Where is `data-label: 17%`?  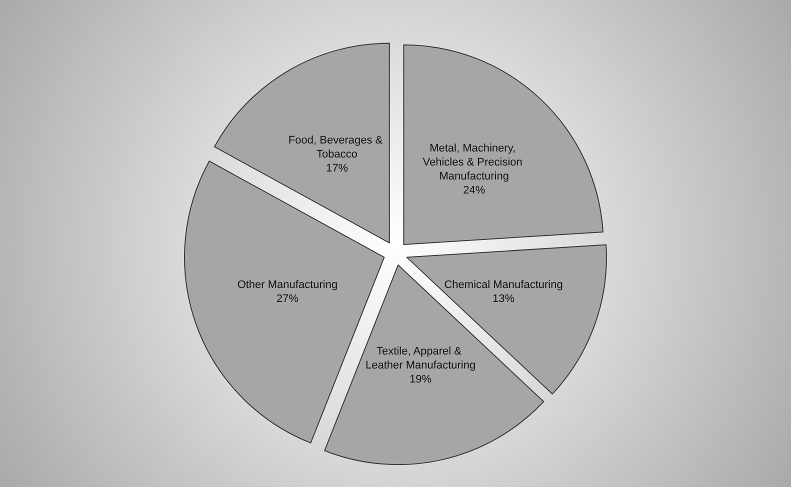 data-label: 17% is located at coordinates (337, 168).